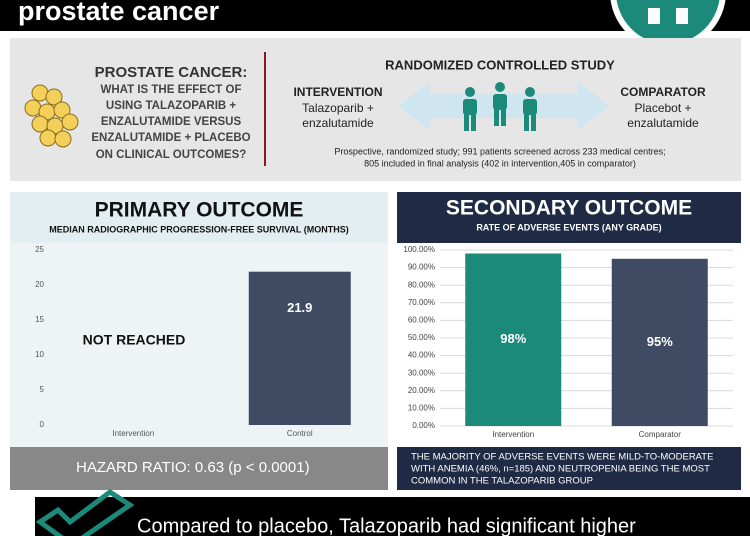 Image resolution: width=750 pixels, height=536 pixels. What do you see at coordinates (662, 108) in the screenshot?
I see `comparator-line: Placebot +` at bounding box center [662, 108].